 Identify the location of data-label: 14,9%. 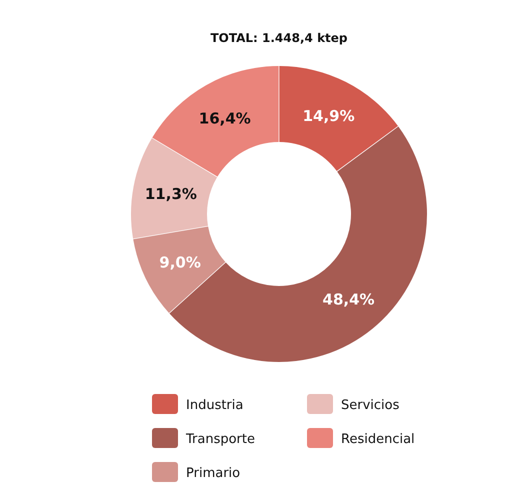
(328, 116).